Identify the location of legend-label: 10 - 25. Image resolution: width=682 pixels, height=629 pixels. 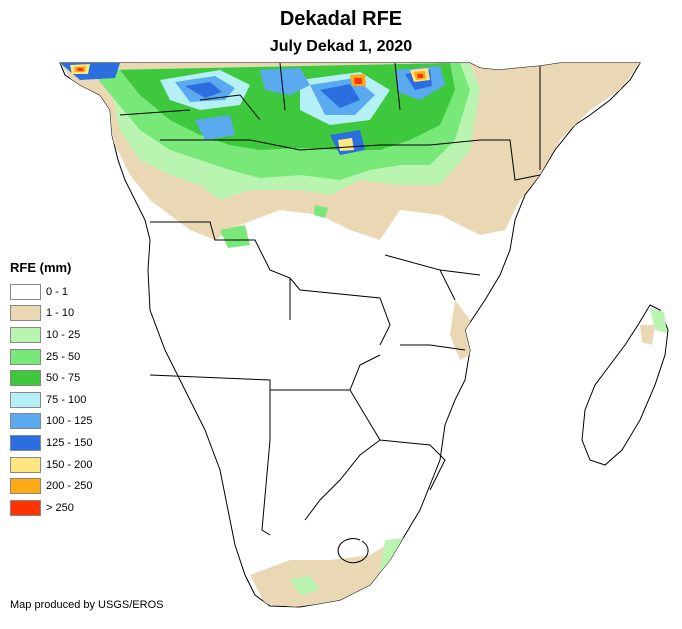
(63, 334).